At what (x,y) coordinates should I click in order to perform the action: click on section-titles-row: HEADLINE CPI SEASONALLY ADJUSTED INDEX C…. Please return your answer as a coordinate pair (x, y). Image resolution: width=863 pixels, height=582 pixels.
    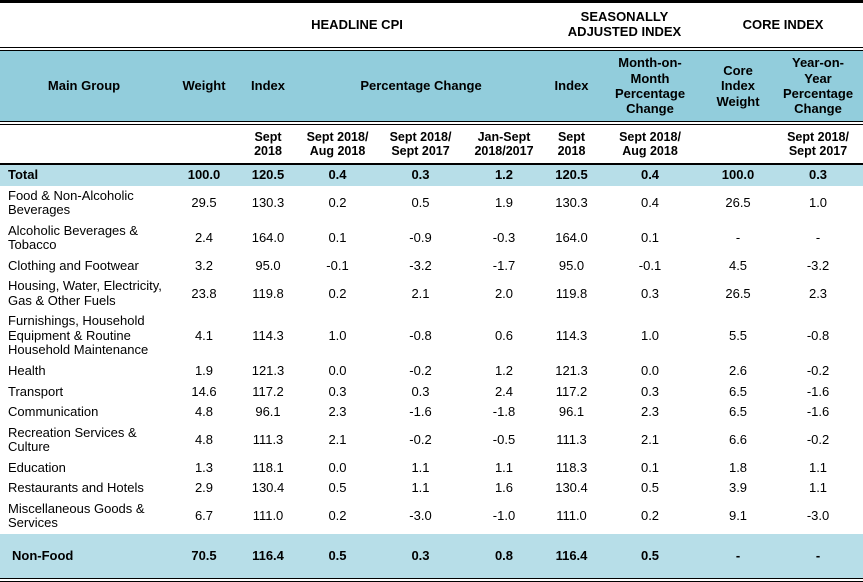
    Looking at the image, I should click on (431, 26).